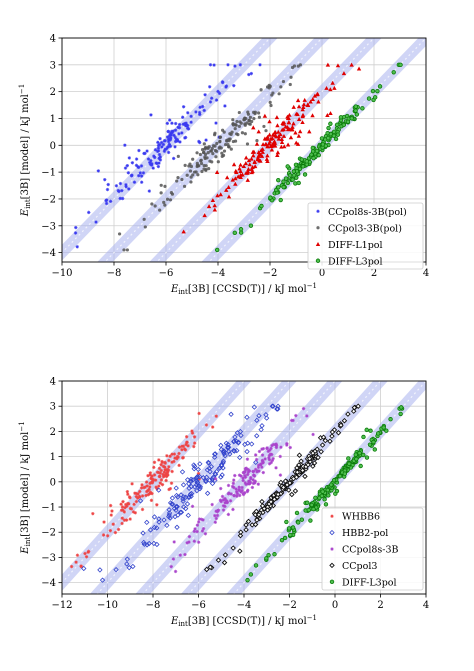 The image size is (474, 671). Describe the element at coordinates (380, 605) in the screenshot. I see `x-tick-label: 2` at that location.